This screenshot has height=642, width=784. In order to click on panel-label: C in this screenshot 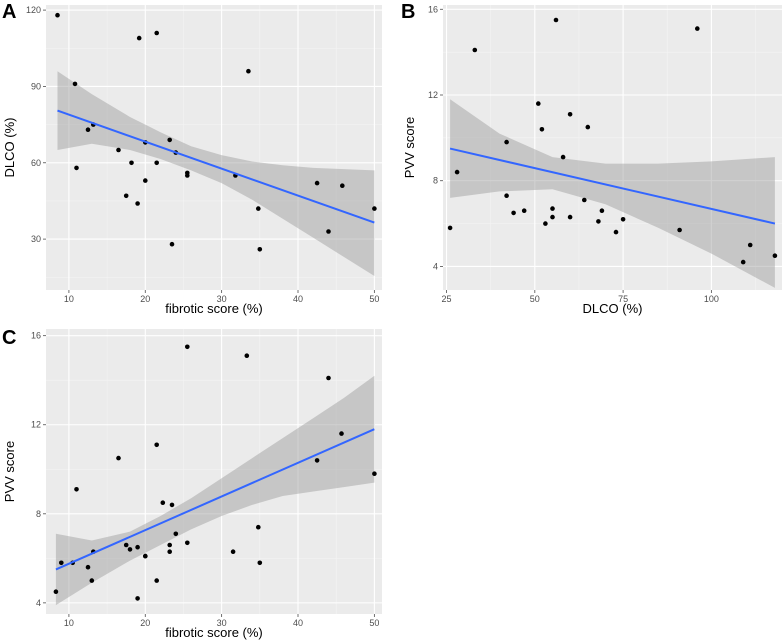, I will do `click(9, 338)`.